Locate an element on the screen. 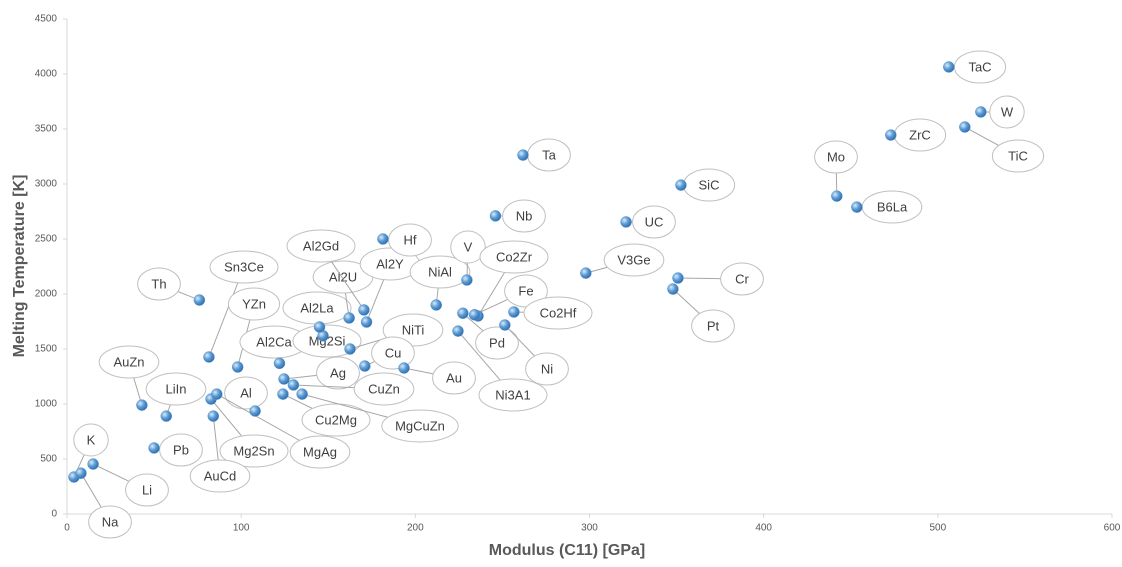 The image size is (1122, 567). x-tick-label: 100 is located at coordinates (241, 528).